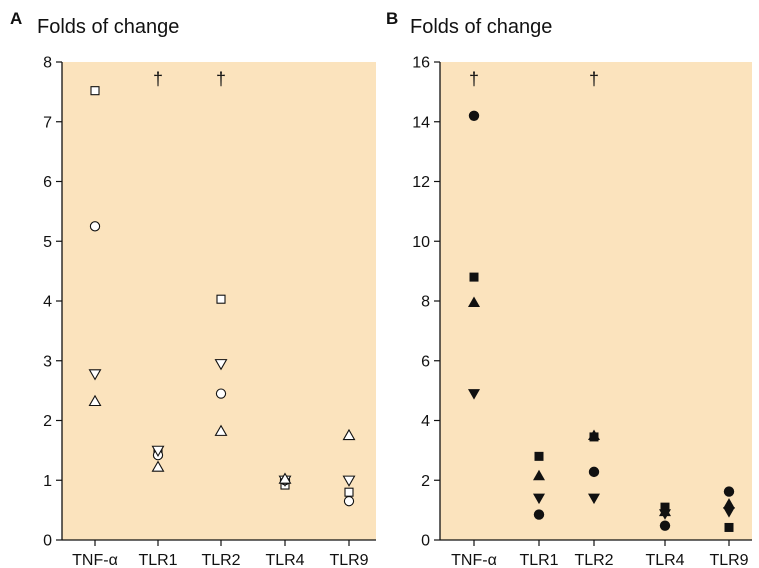 This screenshot has height=568, width=759. What do you see at coordinates (481, 27) in the screenshot?
I see `y-axis-title-b: Folds of change` at bounding box center [481, 27].